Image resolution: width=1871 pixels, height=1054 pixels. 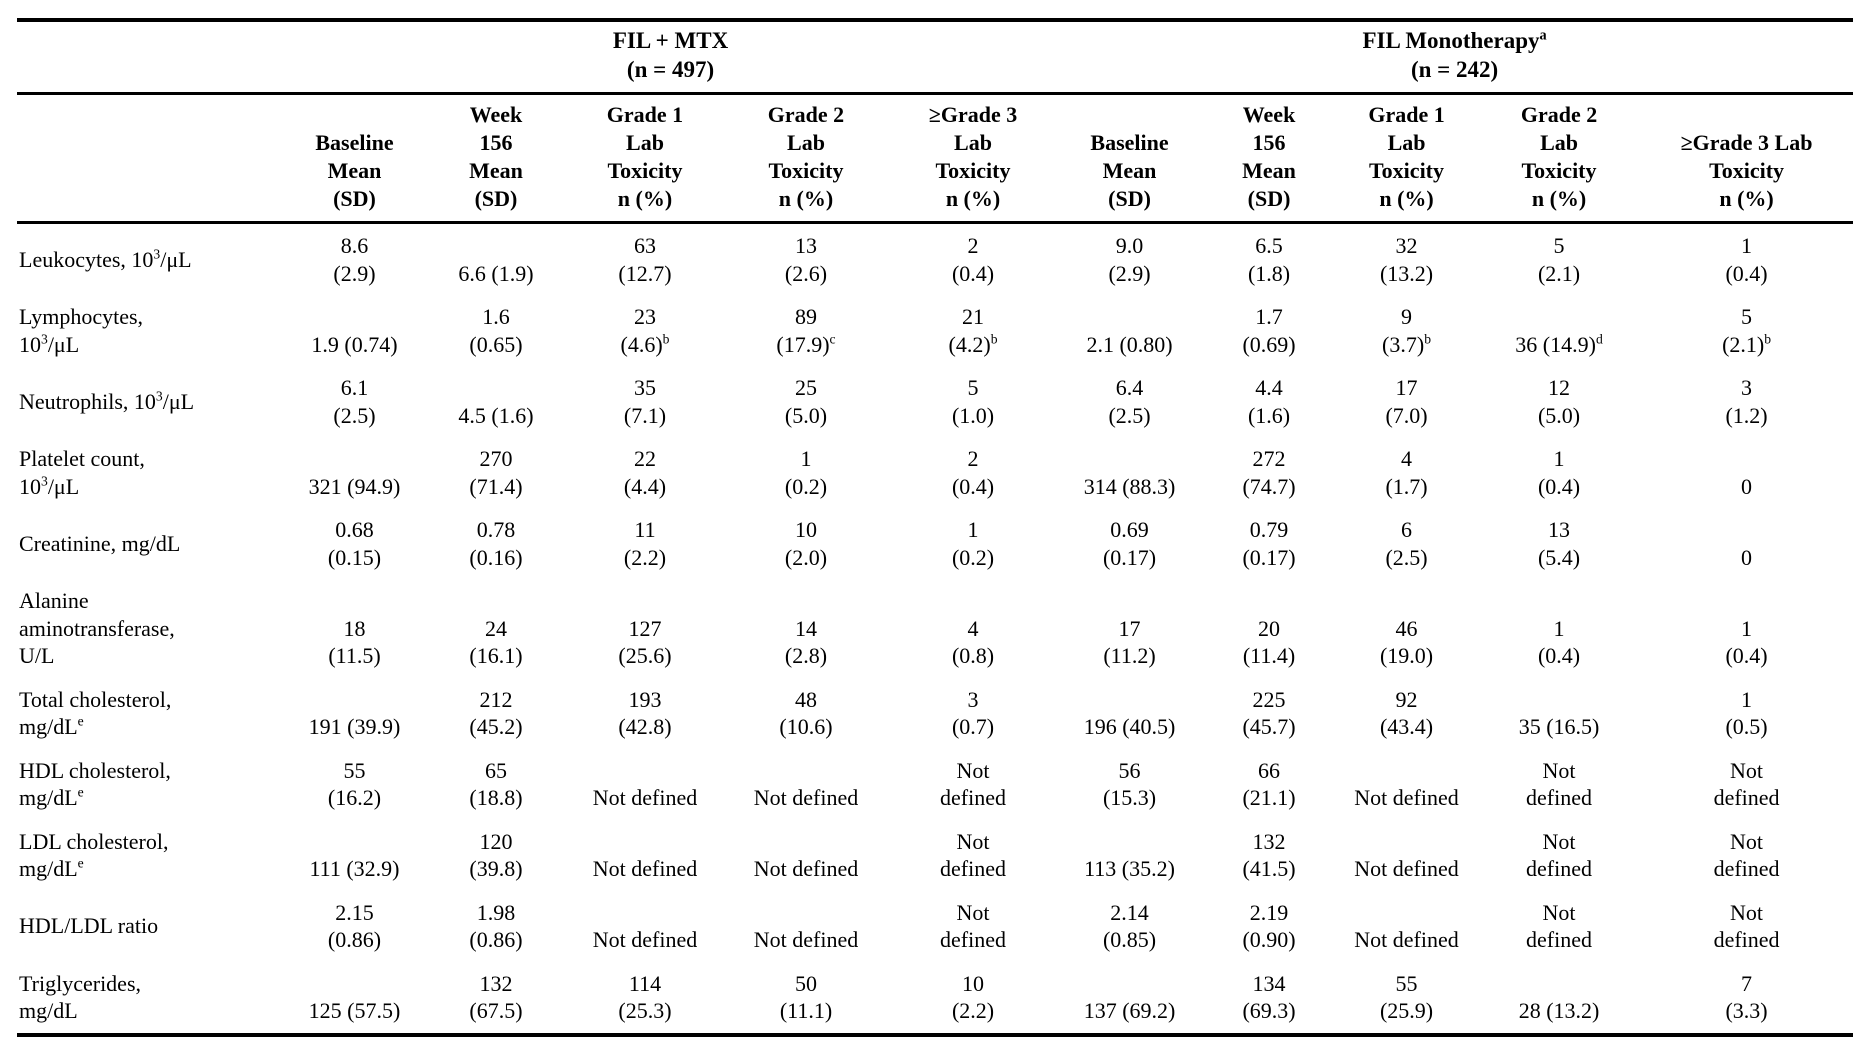 I want to click on data-cell: 0, so click(x=1747, y=557).